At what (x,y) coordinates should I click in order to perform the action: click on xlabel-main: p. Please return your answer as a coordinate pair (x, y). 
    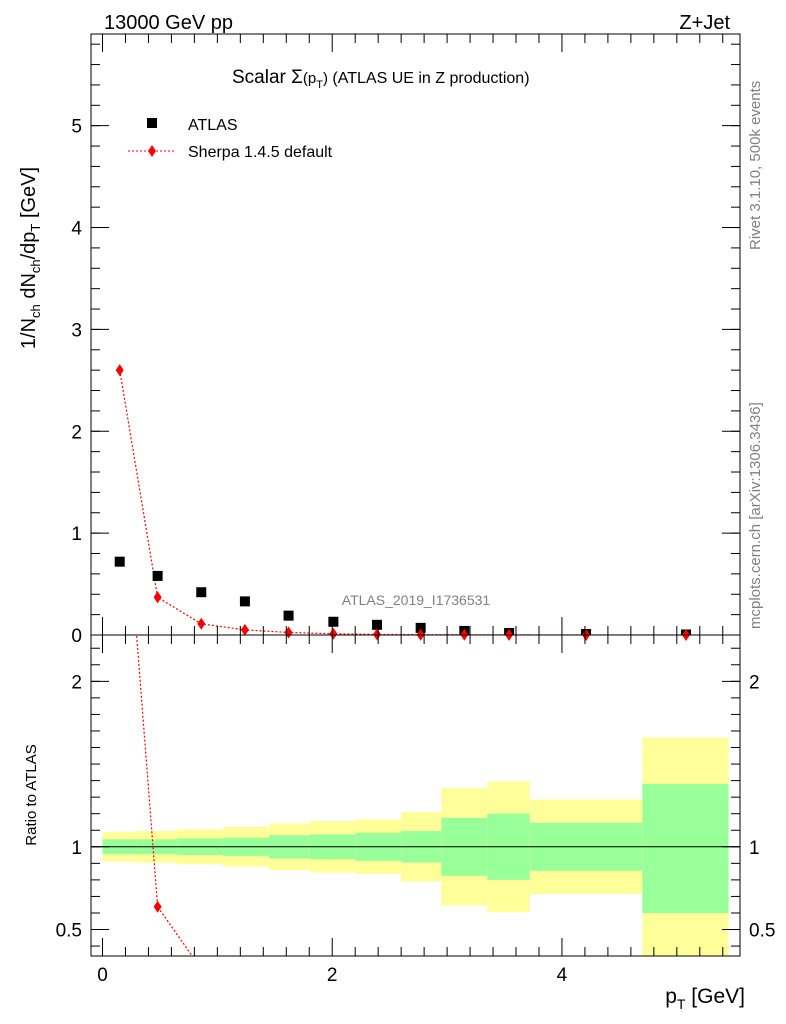
    Looking at the image, I should click on (671, 996).